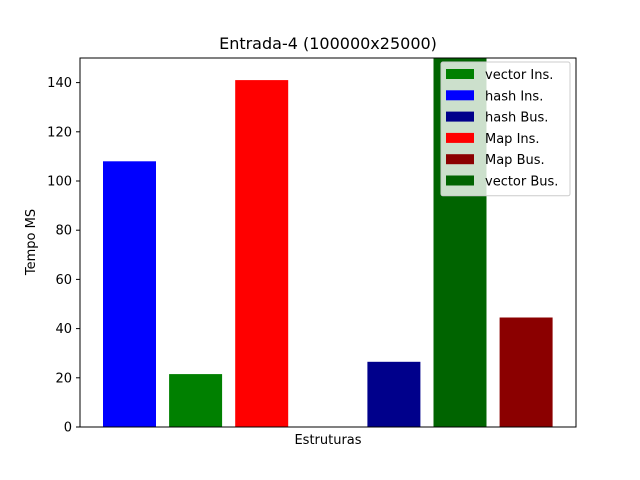  What do you see at coordinates (526, 372) in the screenshot?
I see `bar-map-bus` at bounding box center [526, 372].